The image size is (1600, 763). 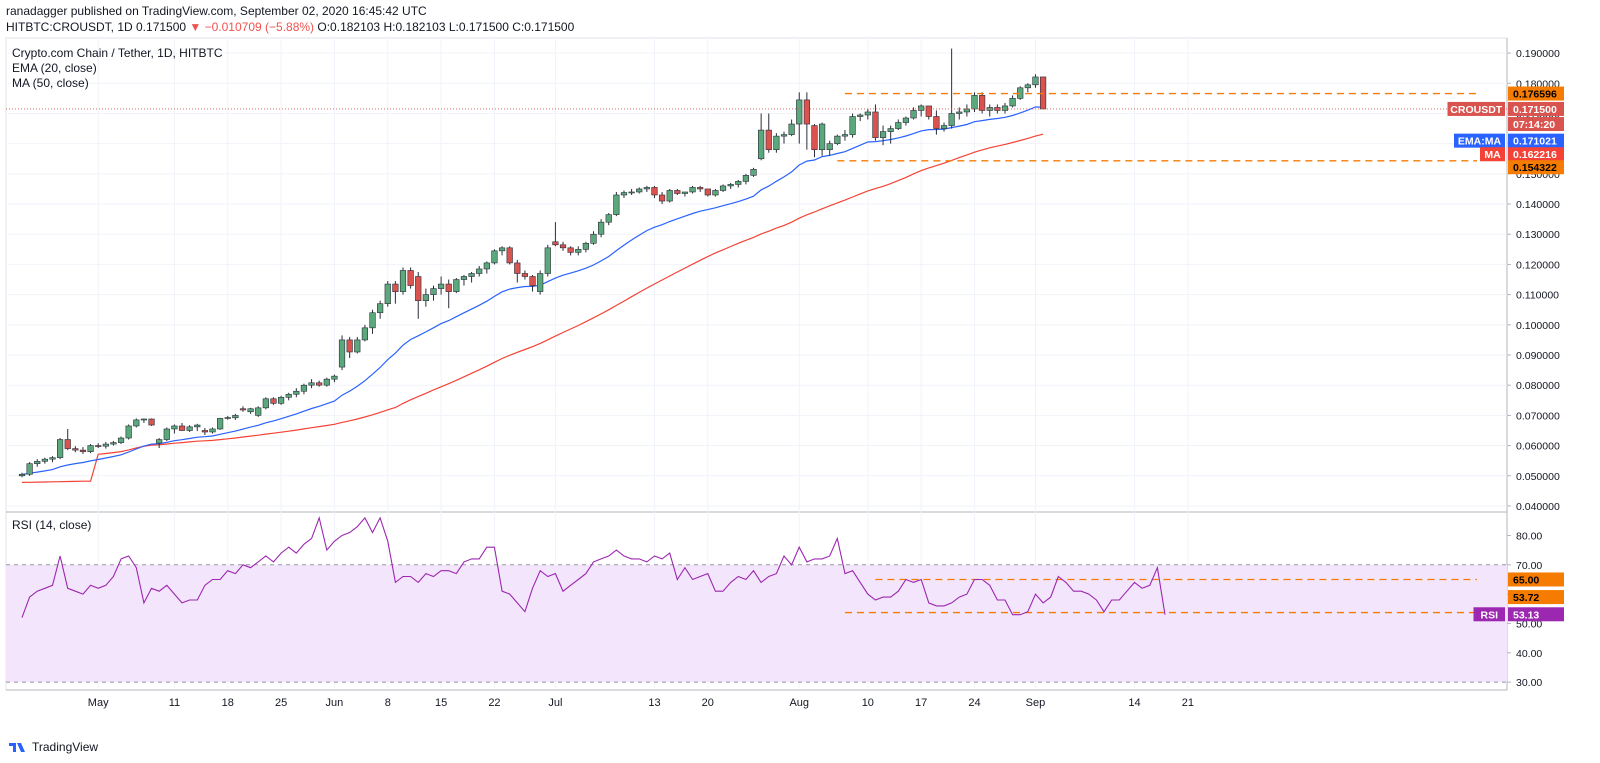 I want to click on footer-brand-text: TradingView, so click(x=65, y=747).